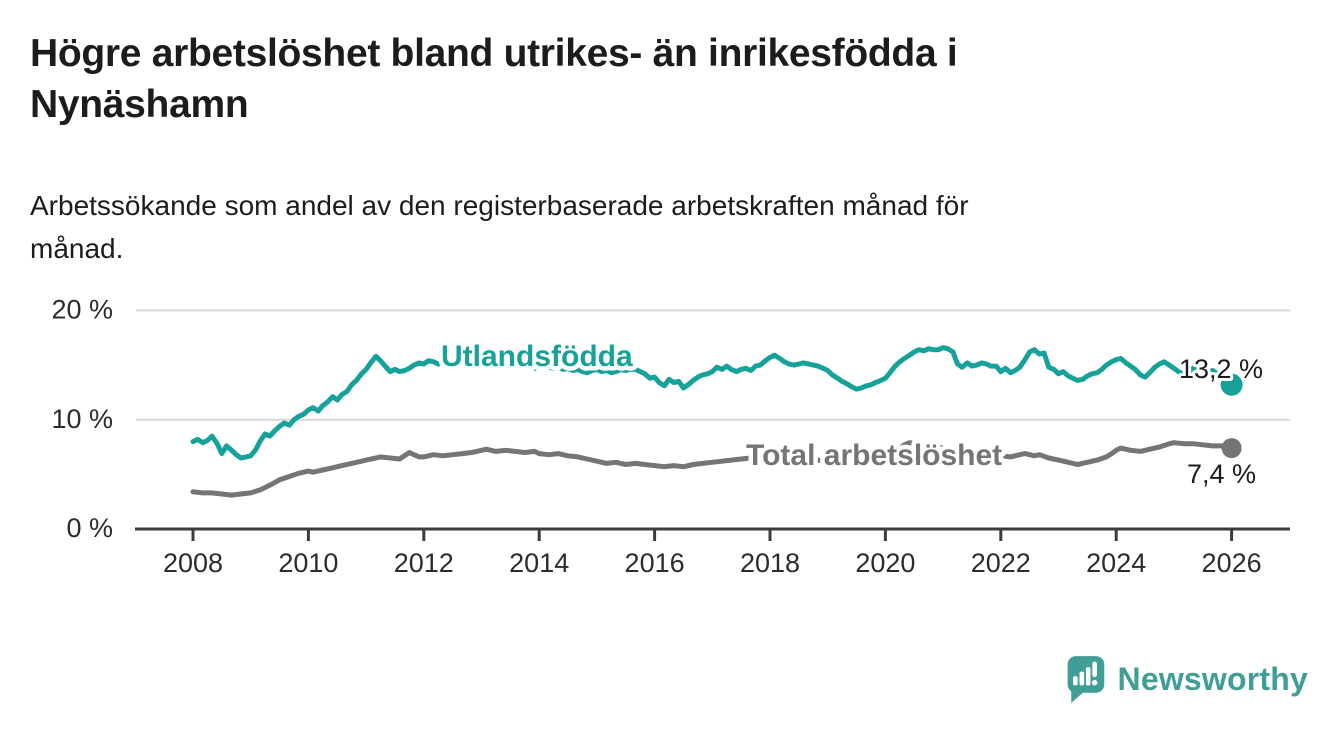  What do you see at coordinates (1001, 563) in the screenshot?
I see `x-axis-label-2022: 2022` at bounding box center [1001, 563].